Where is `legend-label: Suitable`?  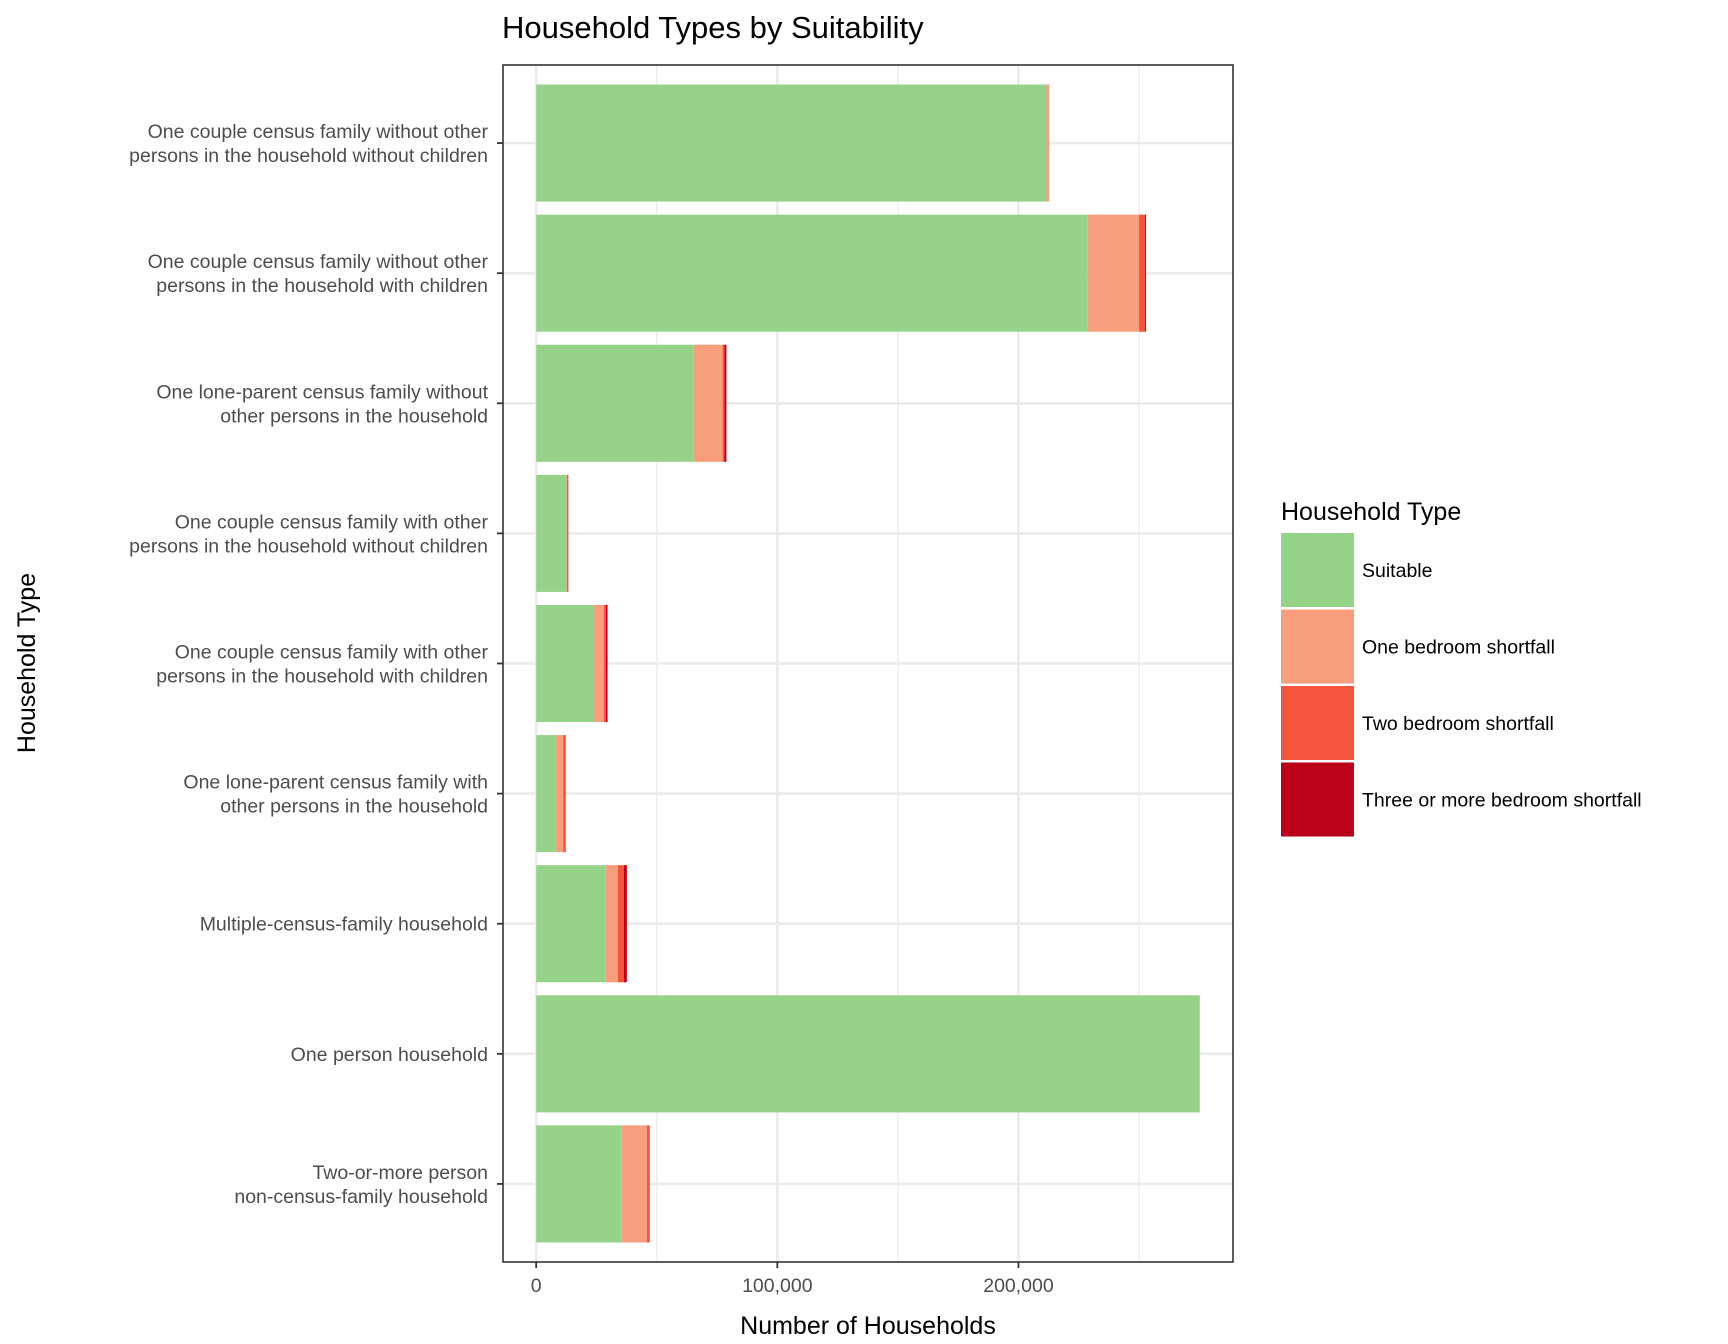
legend-label: Suitable is located at coordinates (1397, 571).